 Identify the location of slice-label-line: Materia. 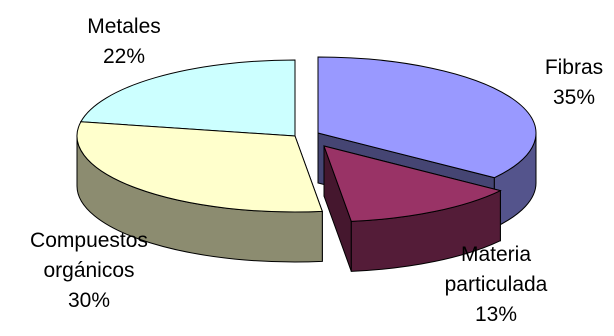
(496, 254).